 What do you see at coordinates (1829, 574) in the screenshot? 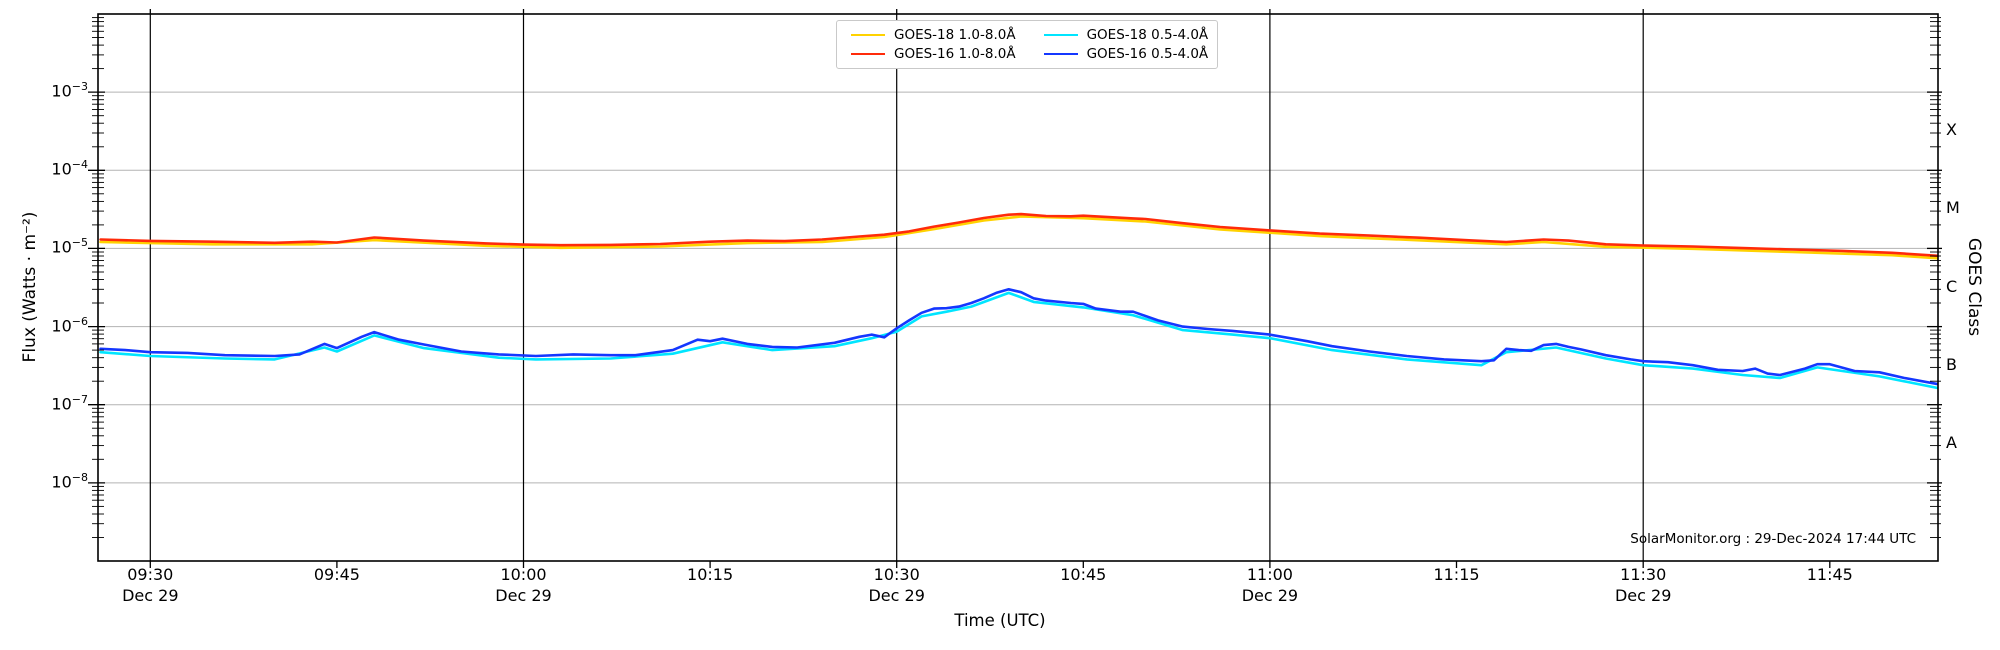
I see `x-tick-label: 11:45` at bounding box center [1829, 574].